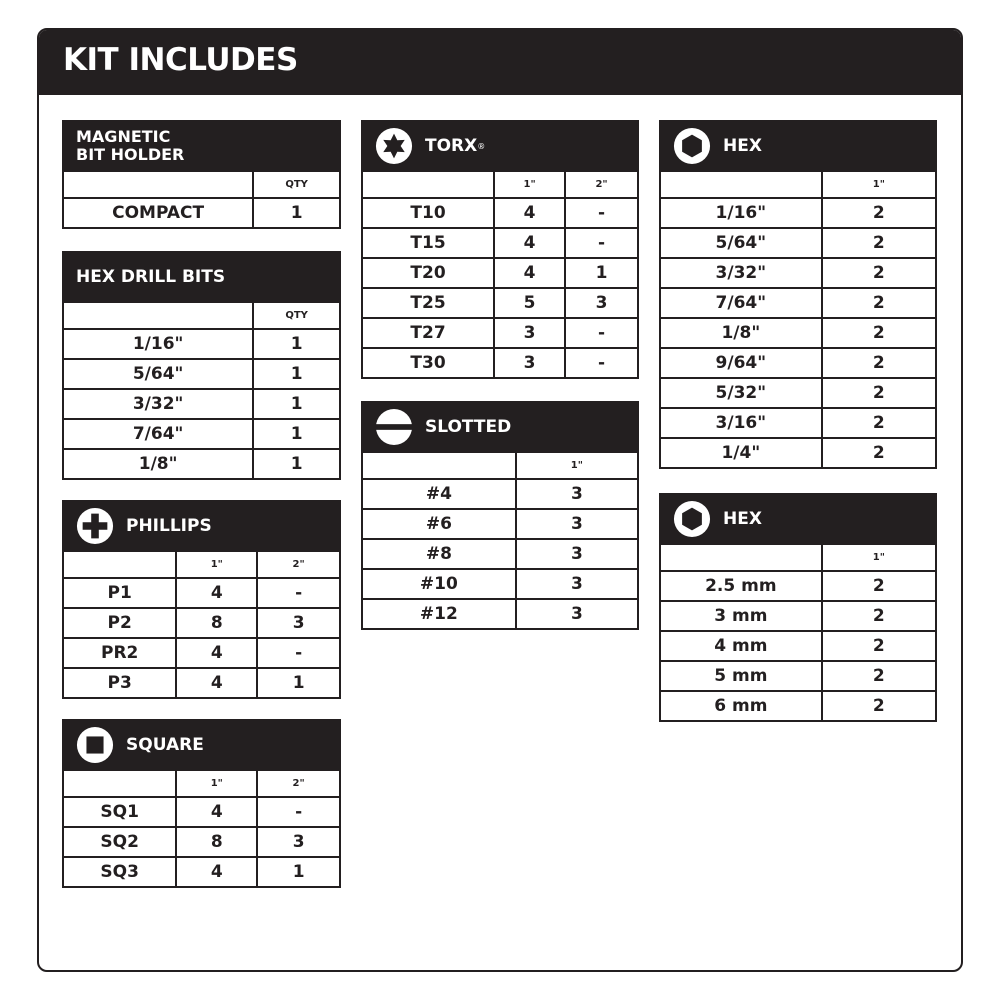 The height and width of the screenshot is (1000, 1000). What do you see at coordinates (500, 583) in the screenshot?
I see `table-row: #10 3` at bounding box center [500, 583].